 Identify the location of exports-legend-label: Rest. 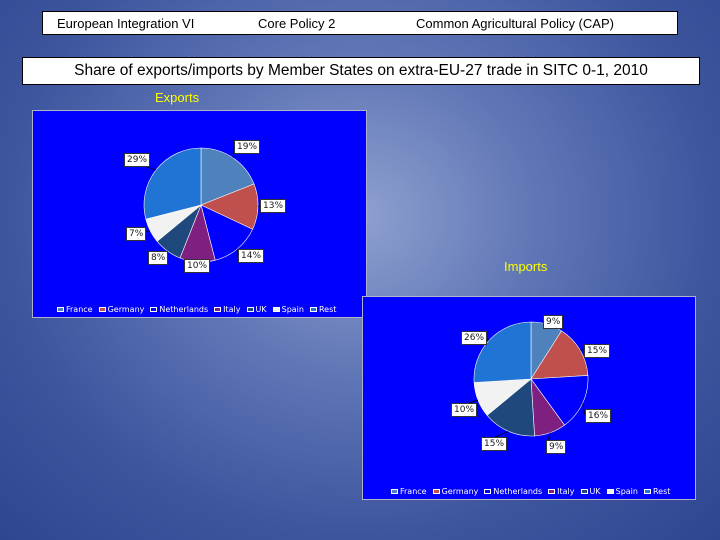
(327, 309).